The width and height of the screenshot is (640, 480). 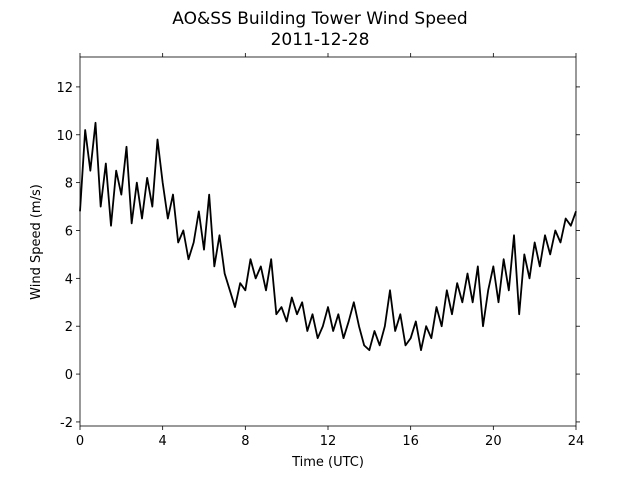 What do you see at coordinates (493, 441) in the screenshot?
I see `x-tick-label: 20` at bounding box center [493, 441].